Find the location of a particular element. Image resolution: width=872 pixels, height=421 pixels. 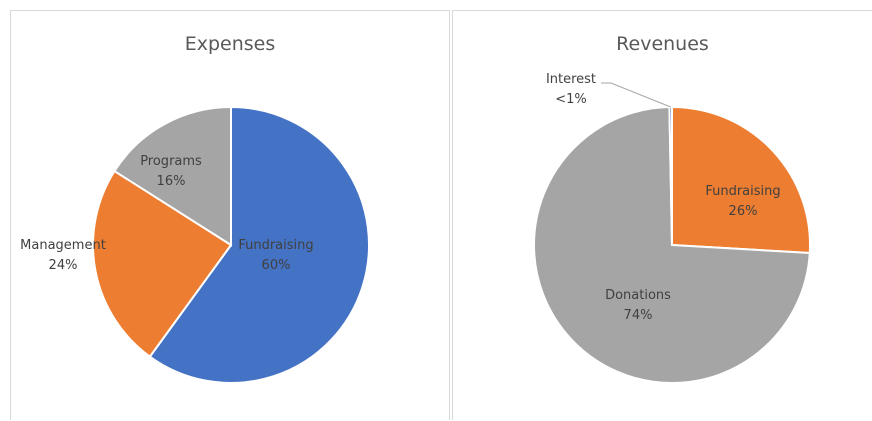

chart-title: Revenues is located at coordinates (662, 44).